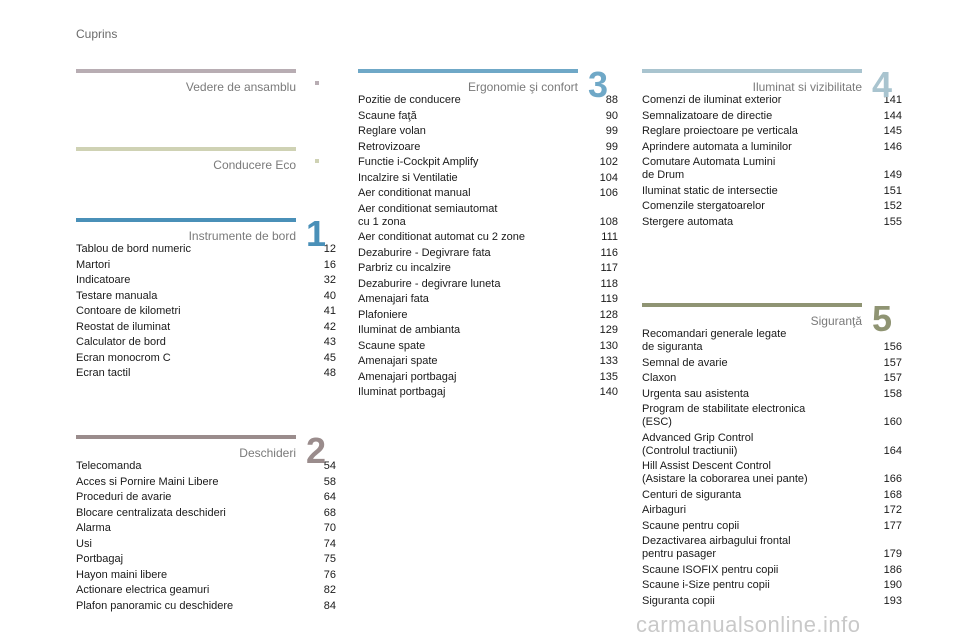 The height and width of the screenshot is (640, 960). What do you see at coordinates (488, 253) in the screenshot?
I see `toc-entry: Dezaburire - Degivrare fata 116` at bounding box center [488, 253].